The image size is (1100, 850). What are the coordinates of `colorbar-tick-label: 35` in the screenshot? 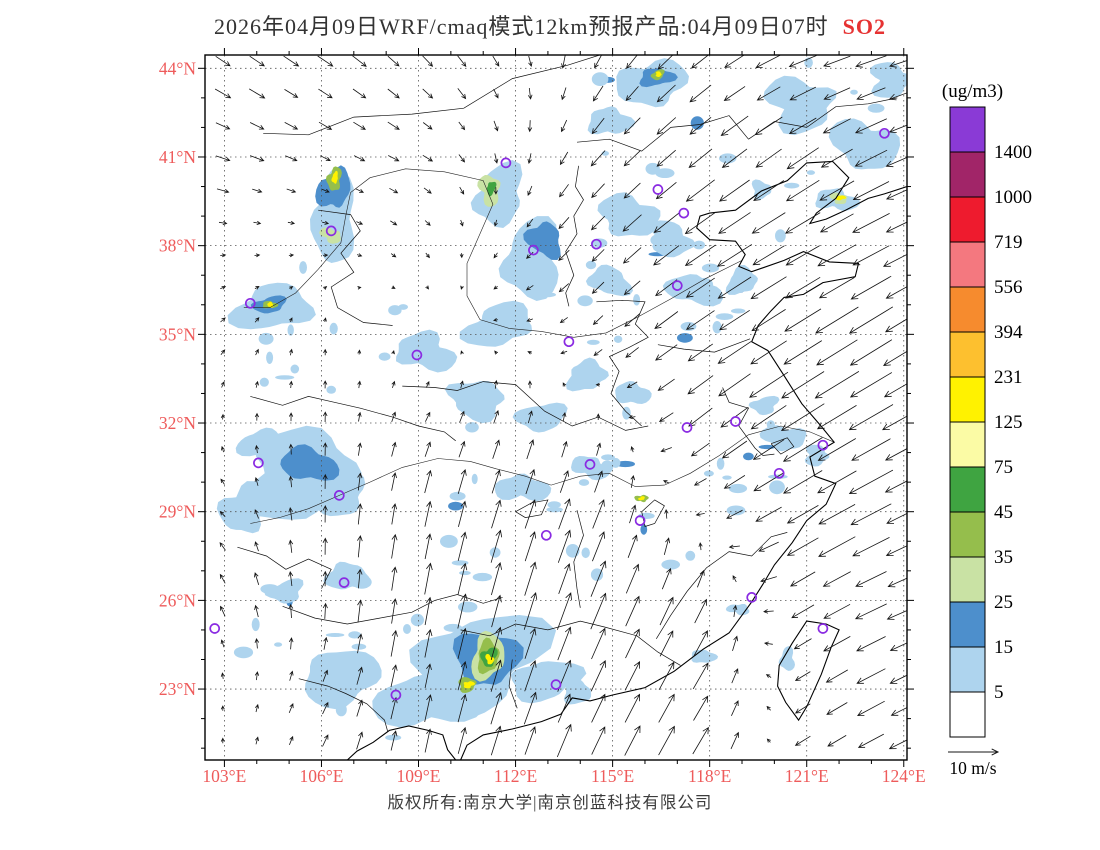 It's located at (1003, 557).